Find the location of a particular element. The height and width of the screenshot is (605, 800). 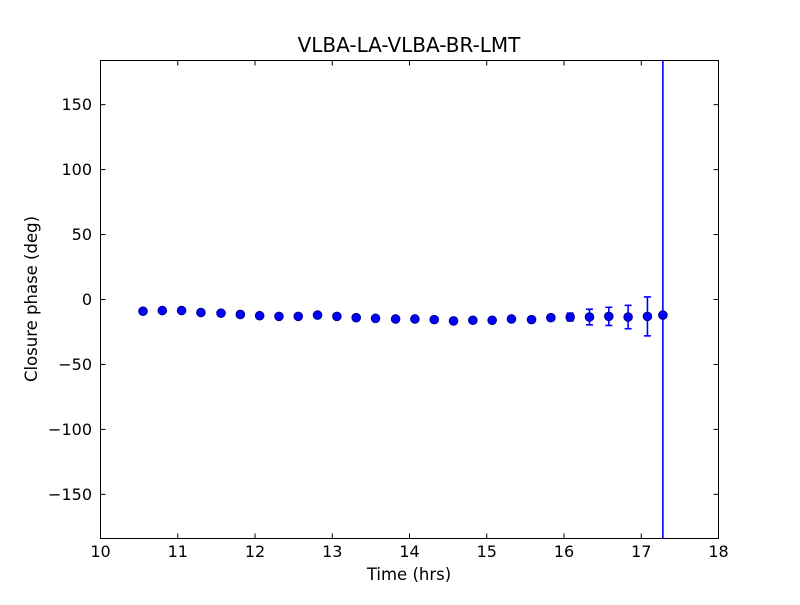

y-axis-label: Closure phase (deg) is located at coordinates (31, 299).